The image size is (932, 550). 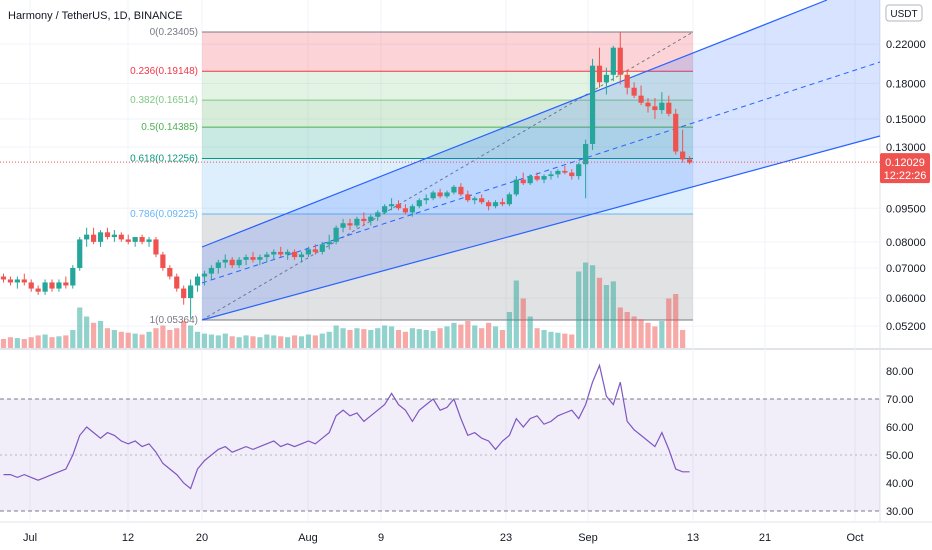 I want to click on time-axis: Jul 12 20 Aug 9 23 Sep 13 21 Oct, so click(x=443, y=538).